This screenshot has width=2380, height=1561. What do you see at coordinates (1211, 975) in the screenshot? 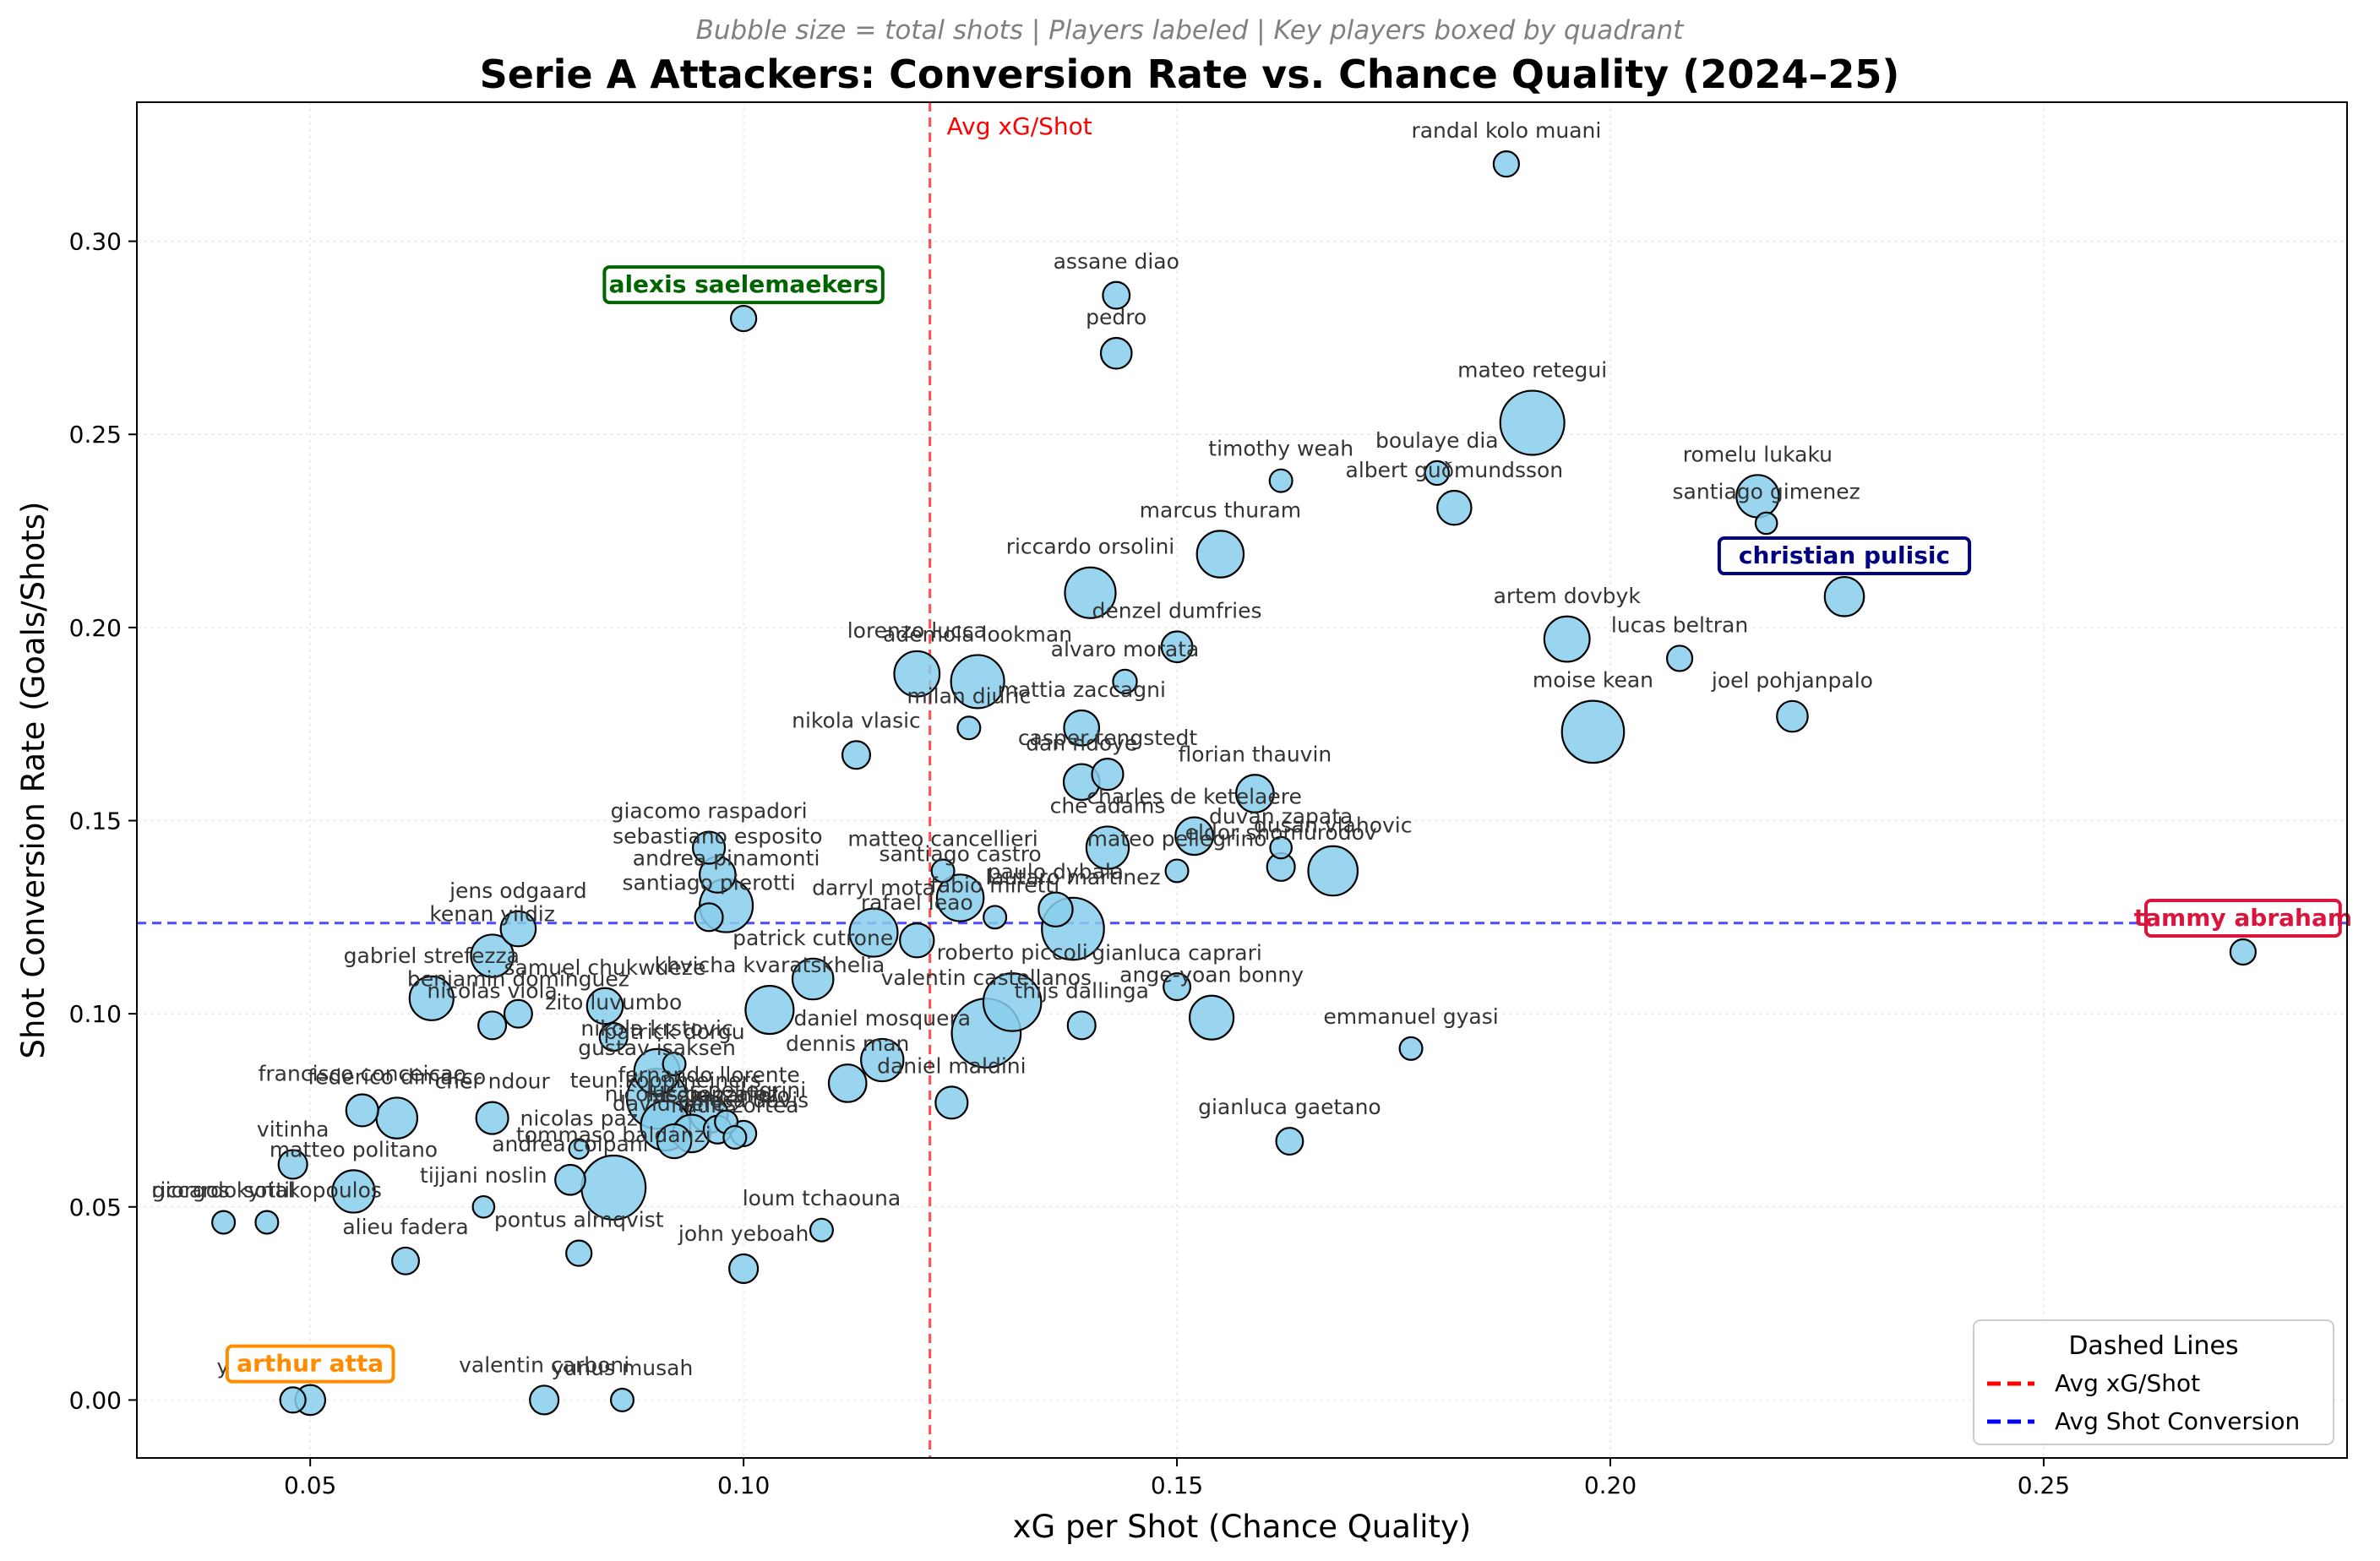
I see `point-label: ange-yoan bonny` at bounding box center [1211, 975].